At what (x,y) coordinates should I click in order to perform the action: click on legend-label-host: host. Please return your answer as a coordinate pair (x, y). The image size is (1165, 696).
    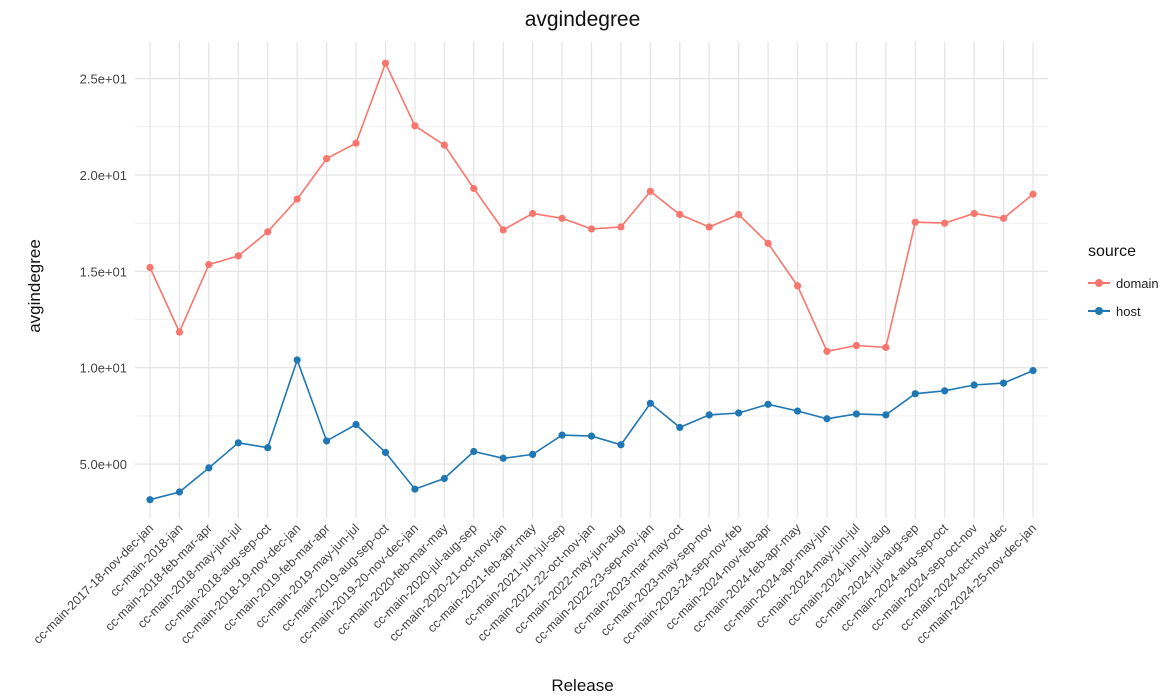
    Looking at the image, I should click on (1128, 311).